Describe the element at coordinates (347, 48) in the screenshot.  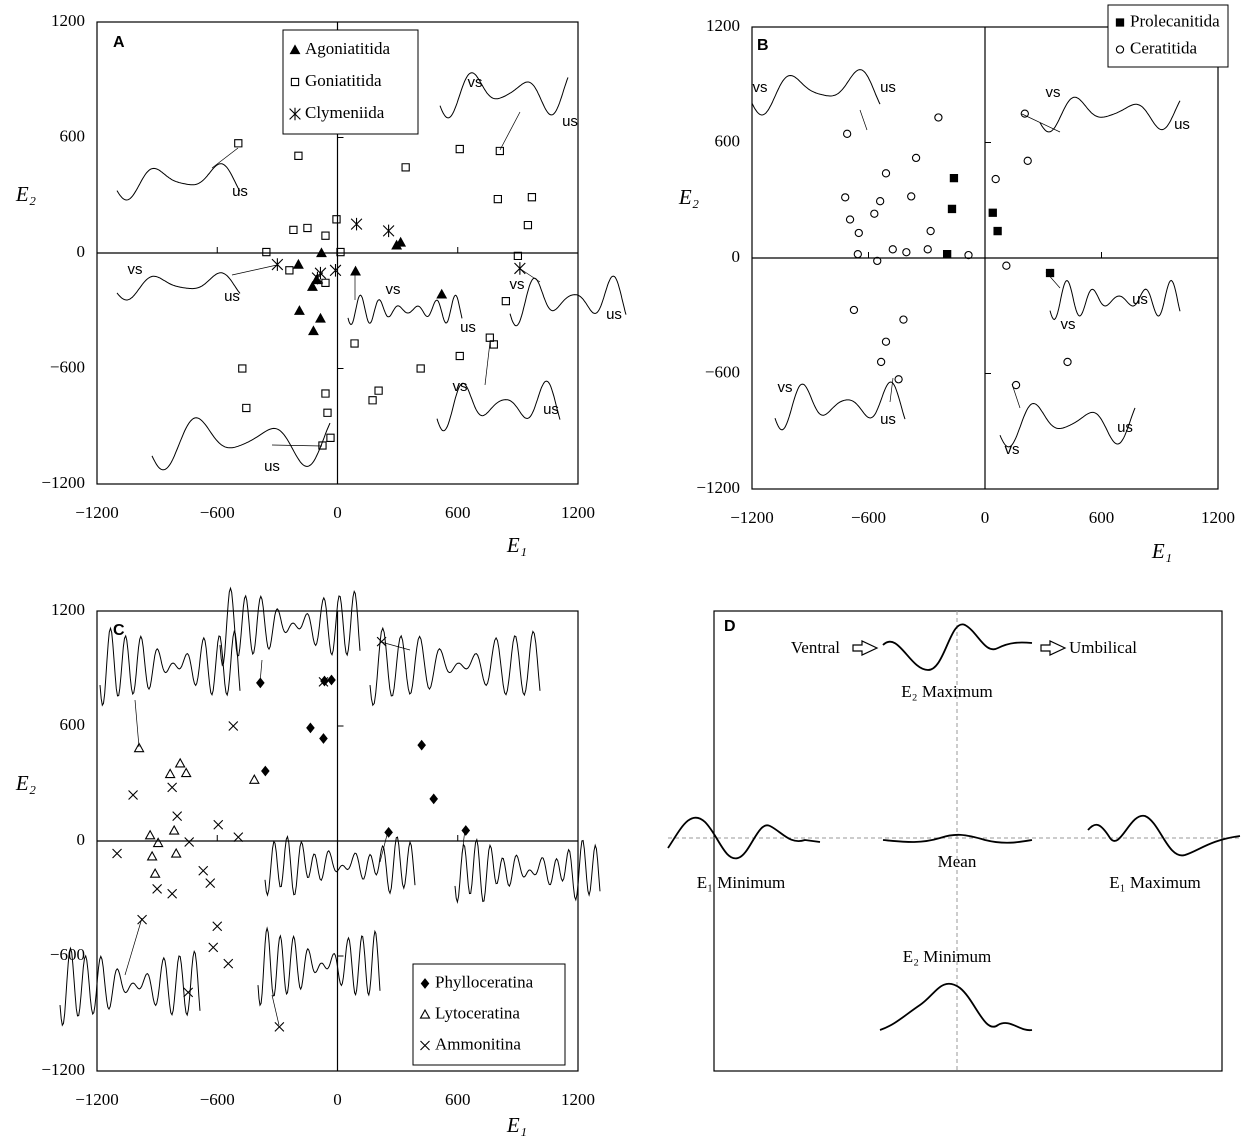
I see `legend-entry: Agoniatitida` at that location.